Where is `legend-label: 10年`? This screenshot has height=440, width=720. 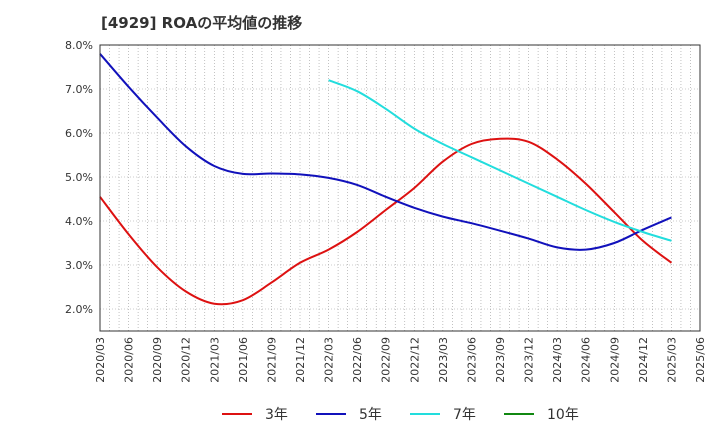 legend-label: 10年 is located at coordinates (563, 415).